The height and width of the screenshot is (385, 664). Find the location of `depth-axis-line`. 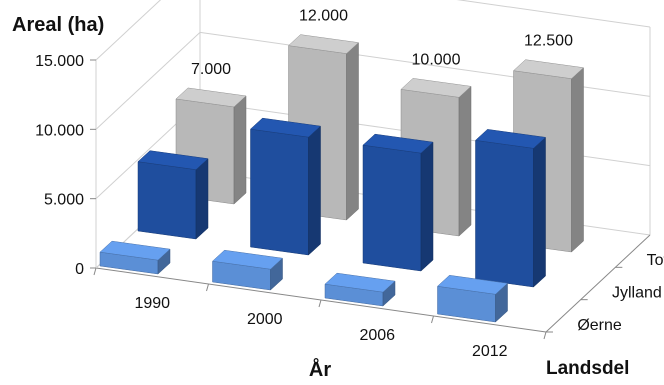

depth-axis-line is located at coordinates (598, 283).